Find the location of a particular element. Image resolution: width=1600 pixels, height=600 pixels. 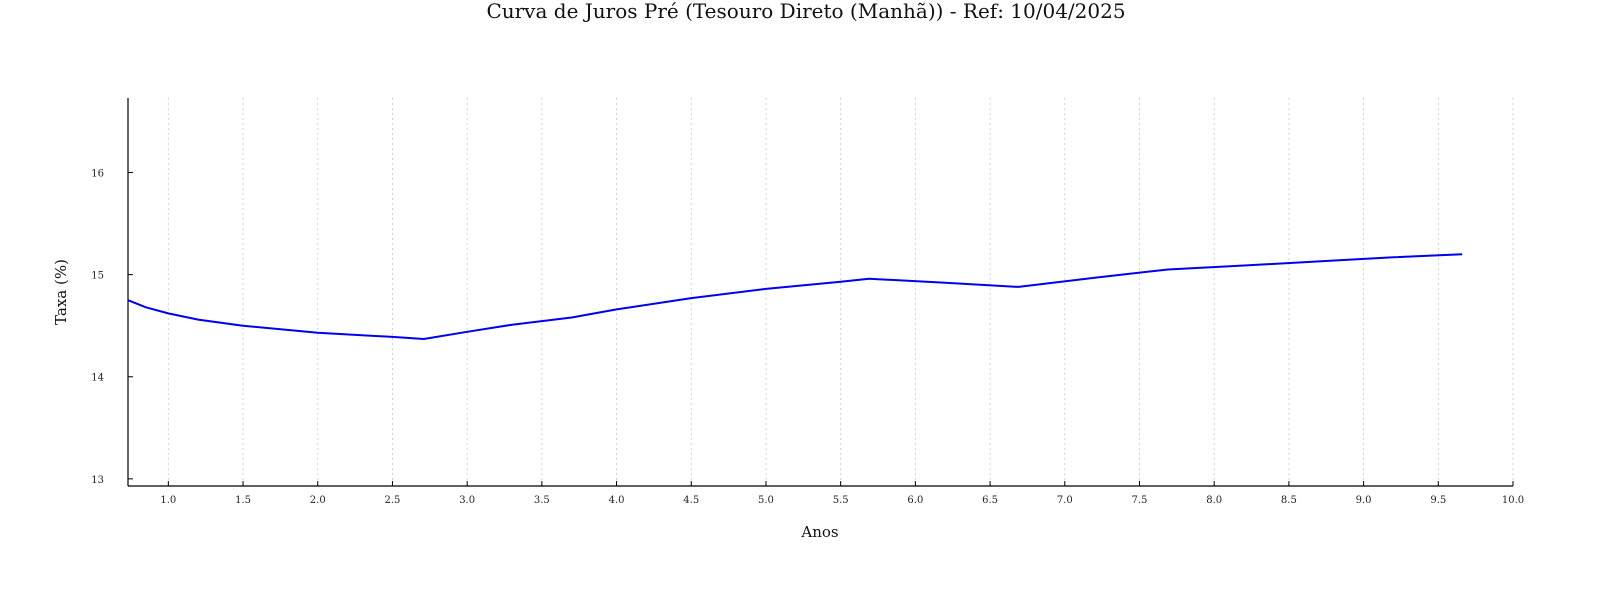

x-tick-label: 8.5 is located at coordinates (1289, 500).